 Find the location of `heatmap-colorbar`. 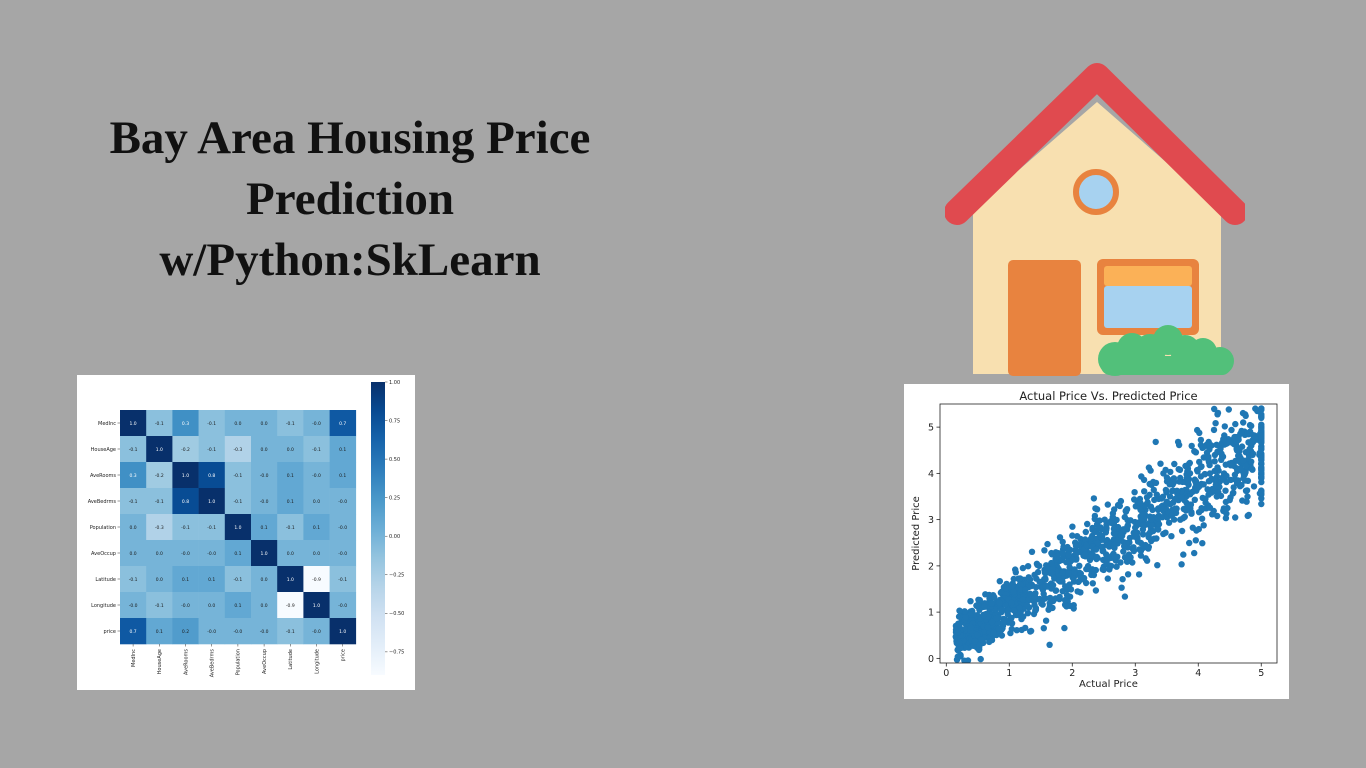

heatmap-colorbar is located at coordinates (378, 528).